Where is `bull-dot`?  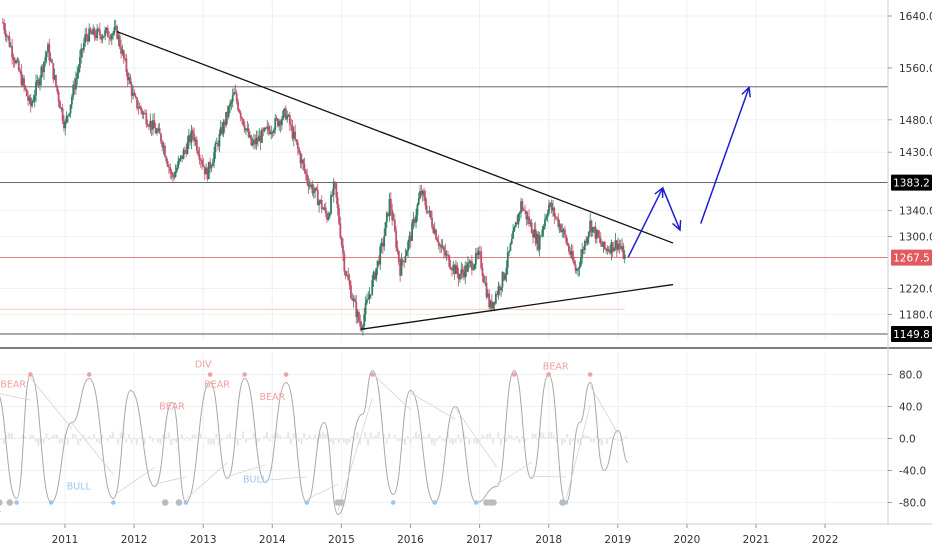
bull-dot is located at coordinates (476, 502).